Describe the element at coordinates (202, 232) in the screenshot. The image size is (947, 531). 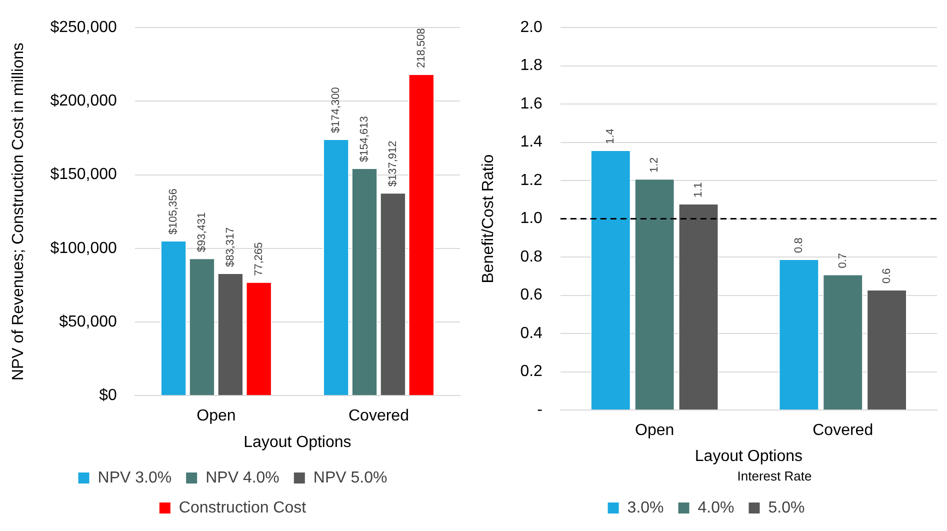
I see `data-label: $93,431` at that location.